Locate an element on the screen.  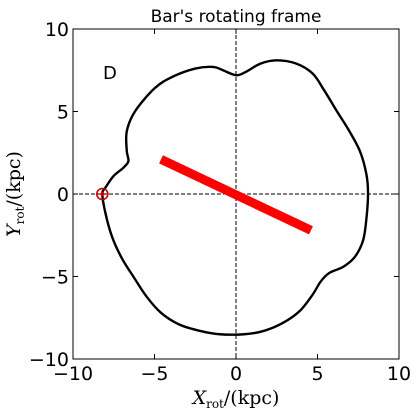
x-tick-label: 5 is located at coordinates (317, 374).